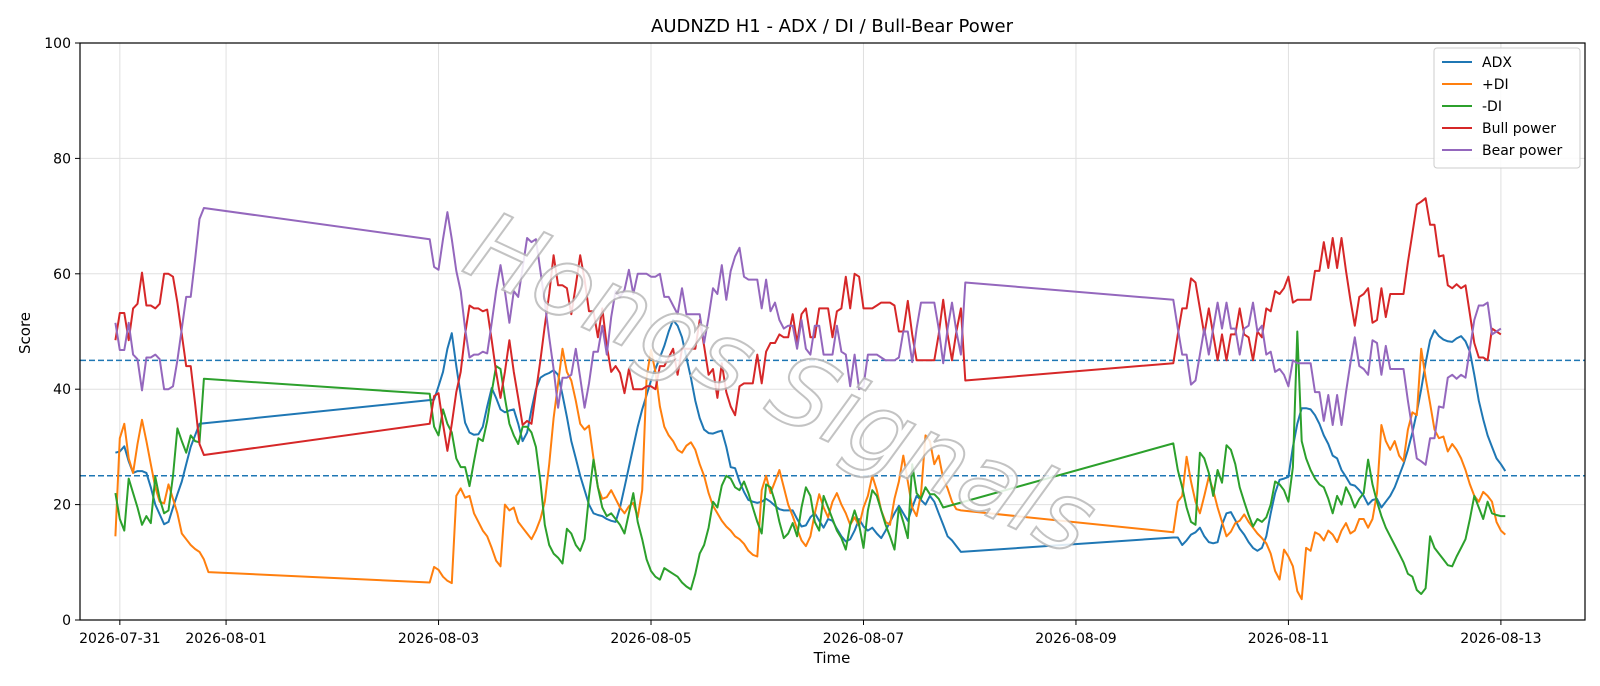 The image size is (1600, 686). I want to click on y-axis-ticks: 0 20 40 60 80 100, so click(62, 332).